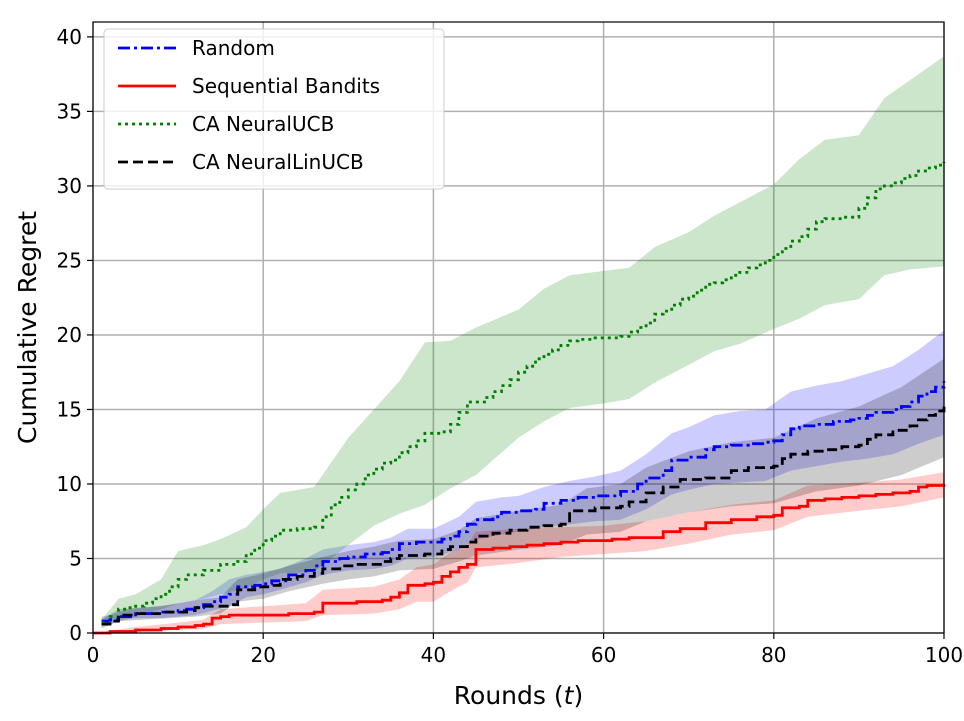 The width and height of the screenshot is (964, 721). Describe the element at coordinates (93, 655) in the screenshot. I see `x-tick-label: 0` at that location.